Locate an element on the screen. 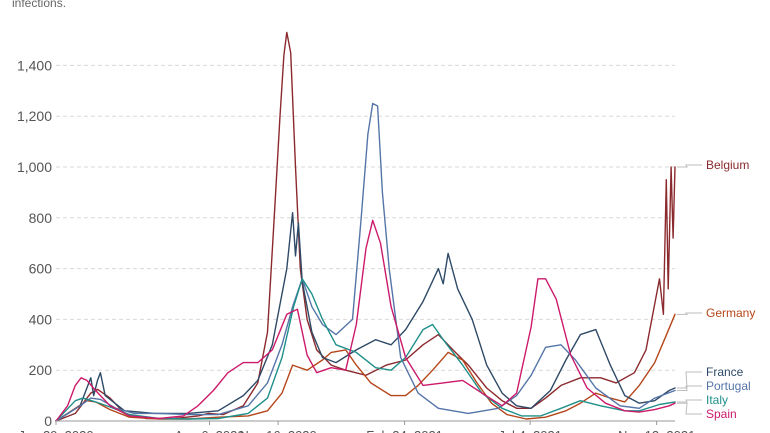 Image resolution: width=770 pixels, height=433 pixels. legend-label-italy: Italy is located at coordinates (717, 400).